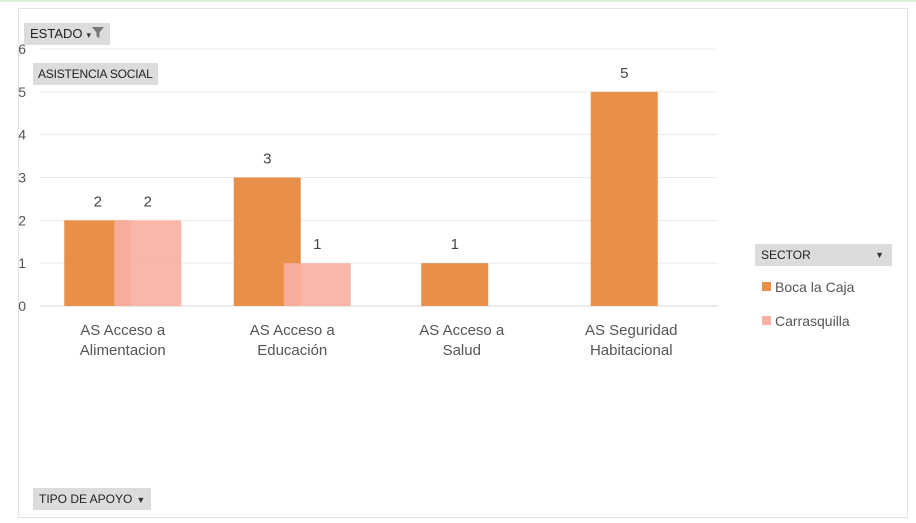  Describe the element at coordinates (22, 49) in the screenshot. I see `y-tick-label: 6` at that location.